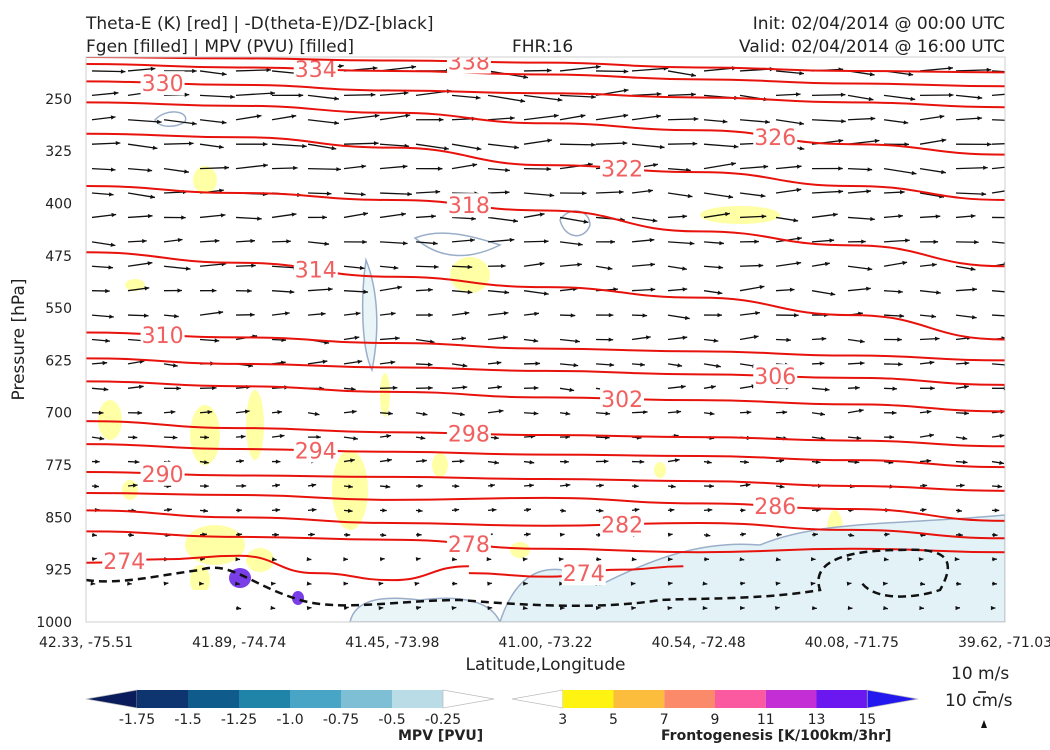 The height and width of the screenshot is (750, 1050). I want to click on colorbar-tick-label: -1.25, so click(239, 720).